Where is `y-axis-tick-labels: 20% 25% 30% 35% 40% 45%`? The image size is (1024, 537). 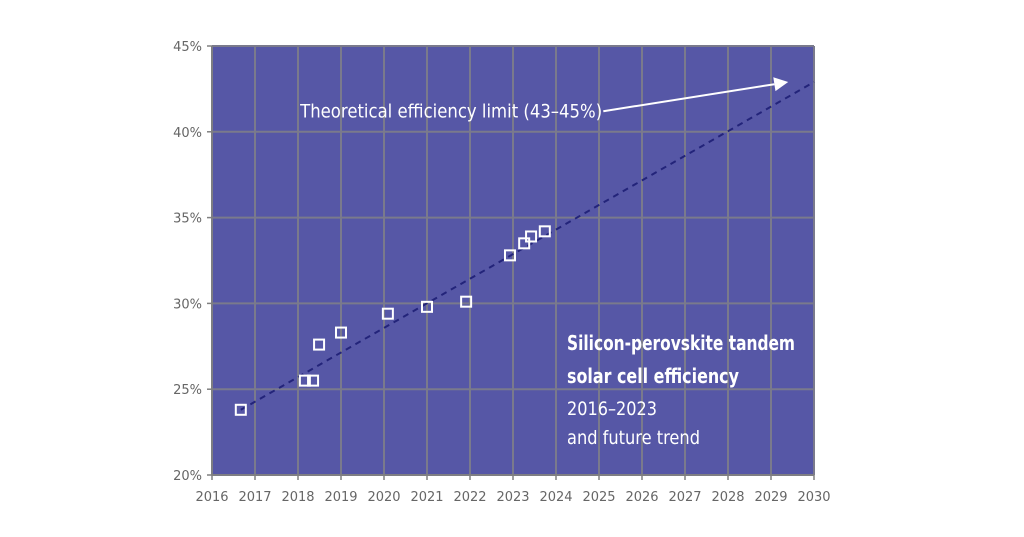 y-axis-tick-labels: 20% 25% 30% 35% 40% 45% is located at coordinates (187, 262).